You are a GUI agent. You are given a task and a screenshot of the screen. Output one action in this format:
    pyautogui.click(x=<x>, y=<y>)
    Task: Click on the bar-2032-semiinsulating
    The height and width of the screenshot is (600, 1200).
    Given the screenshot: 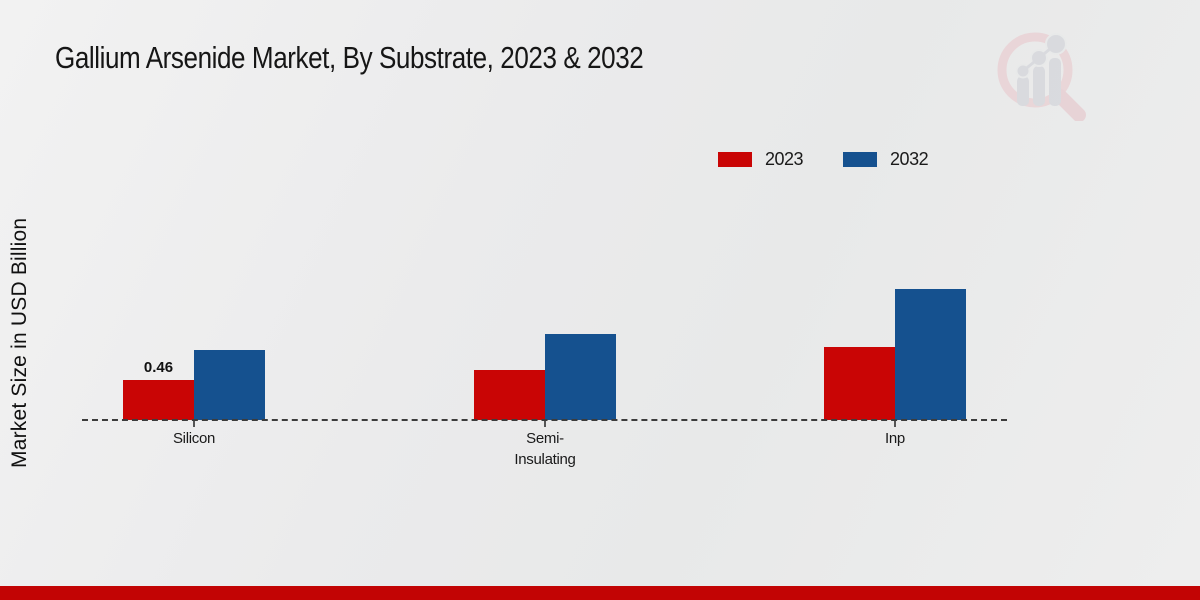 What is the action you would take?
    pyautogui.click(x=580, y=377)
    